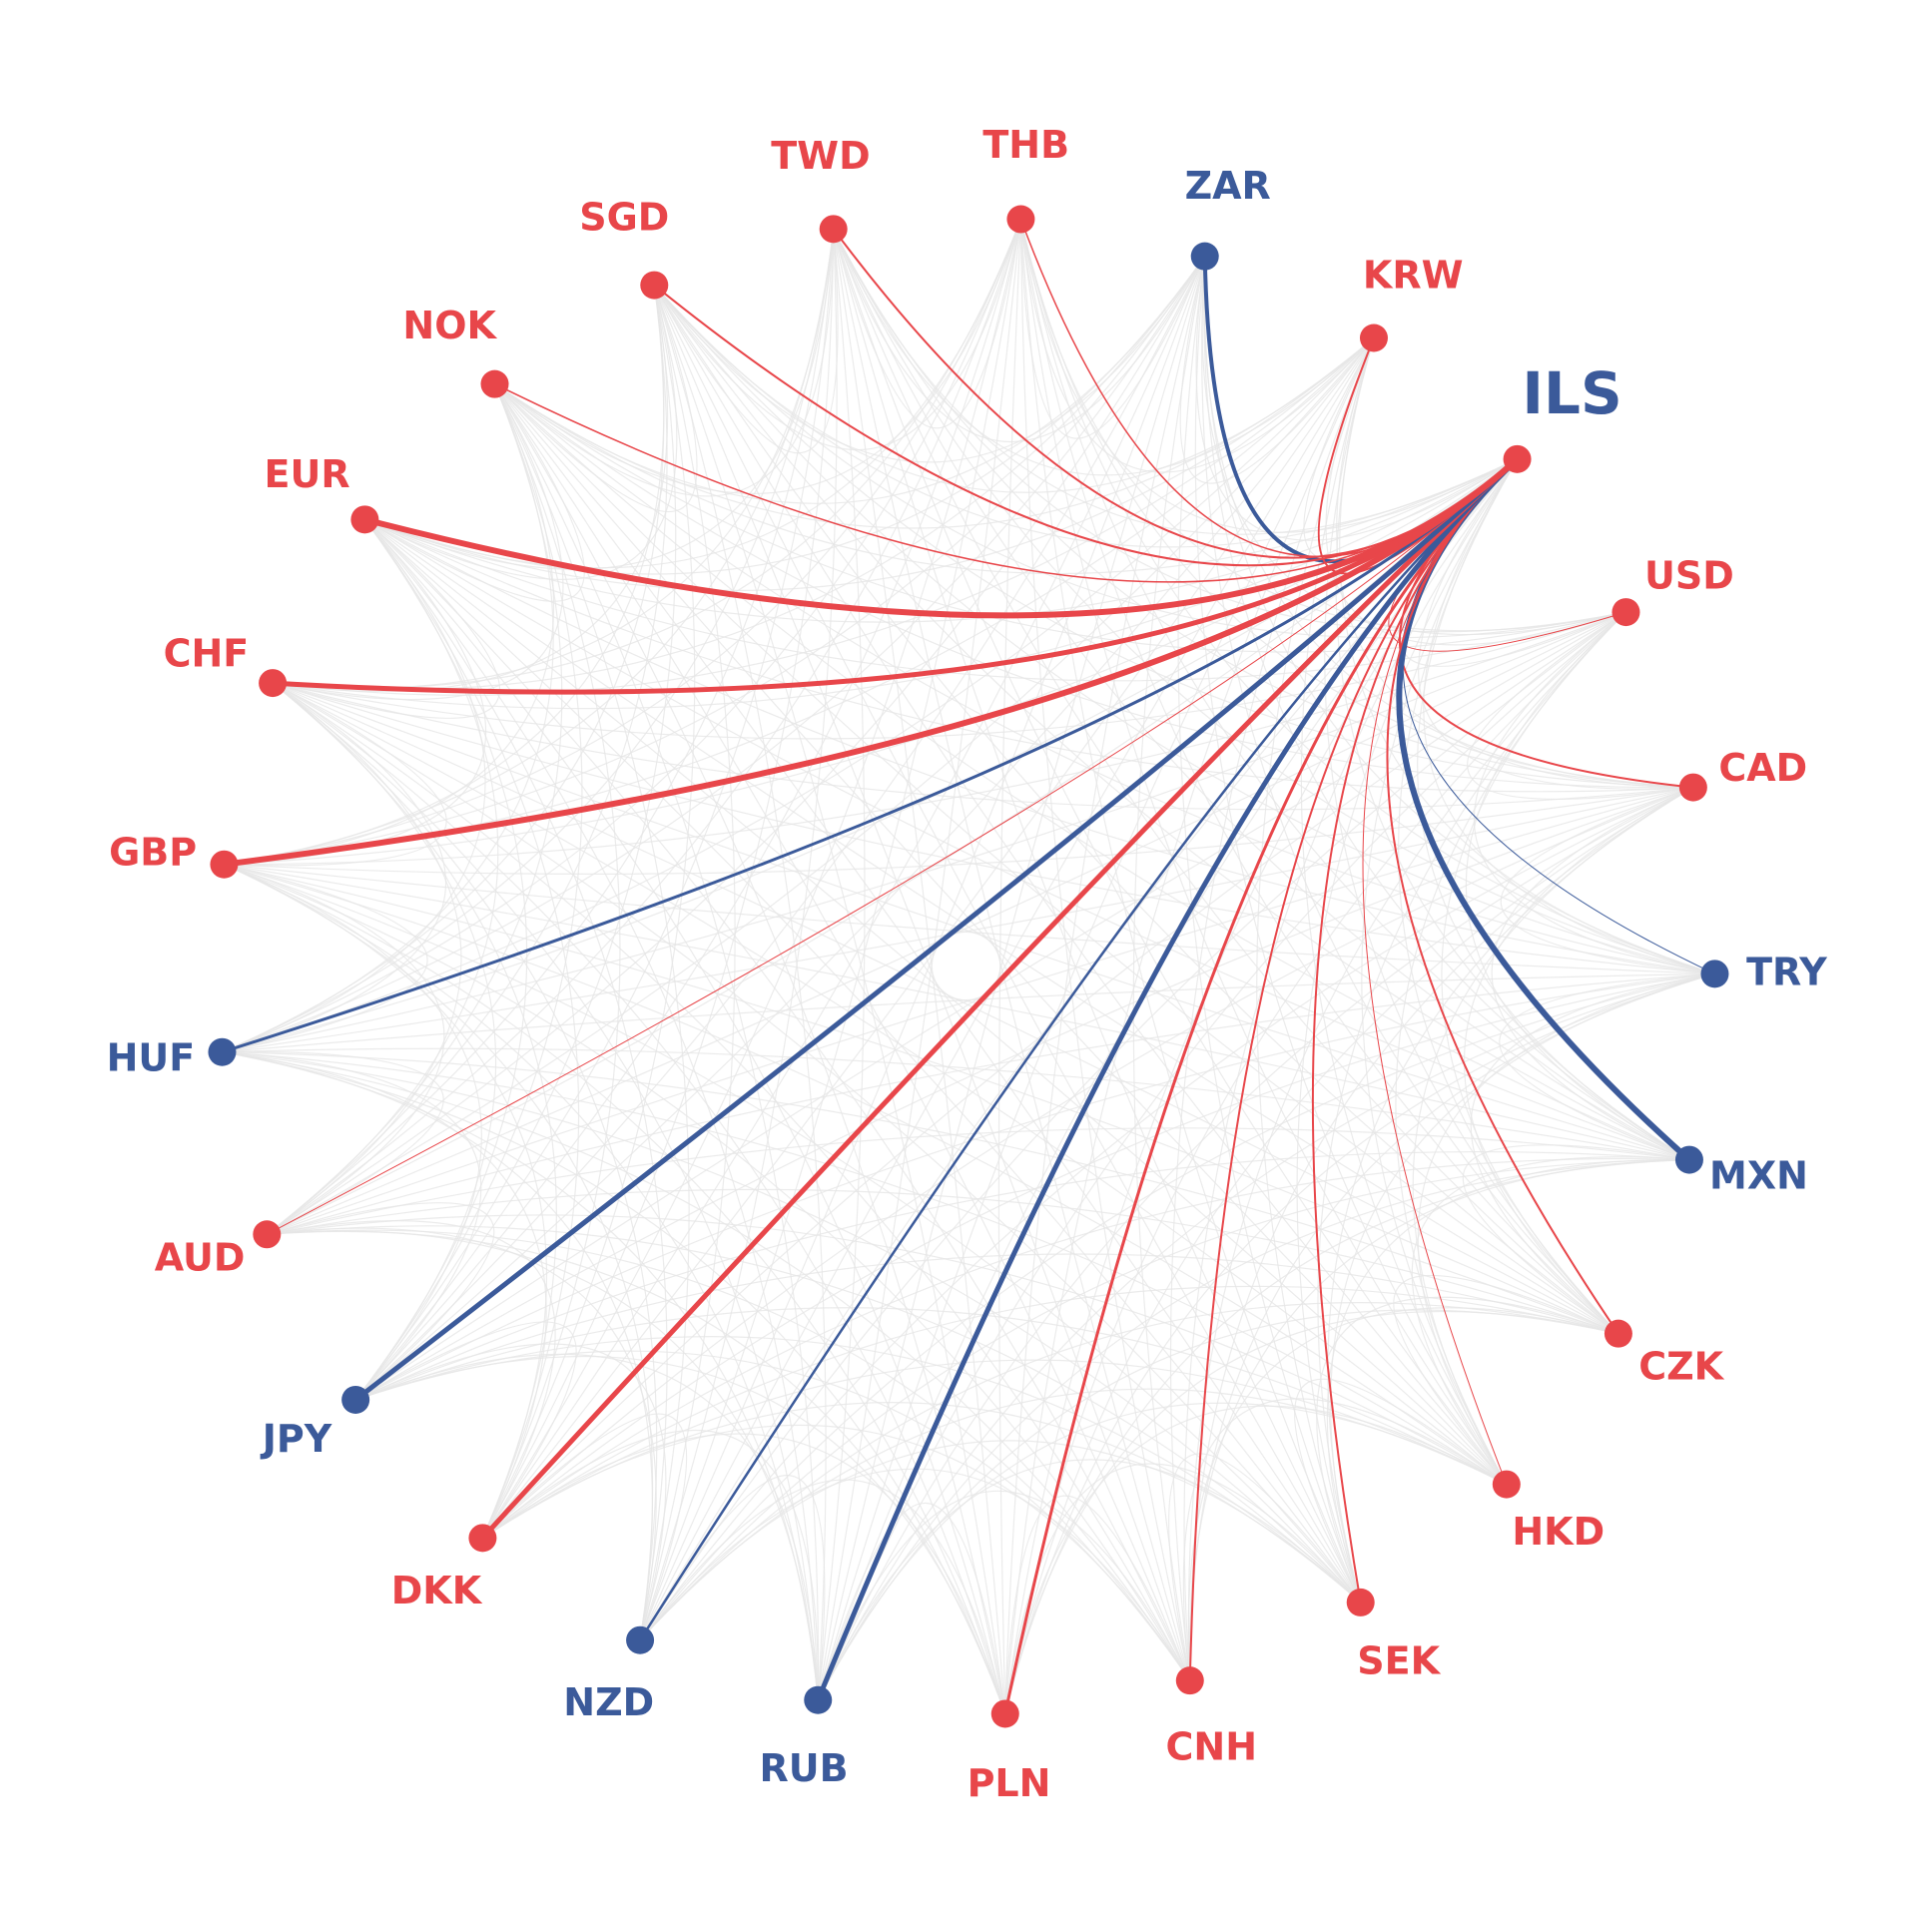  Describe the element at coordinates (1689, 576) in the screenshot. I see `node-label: USD` at that location.